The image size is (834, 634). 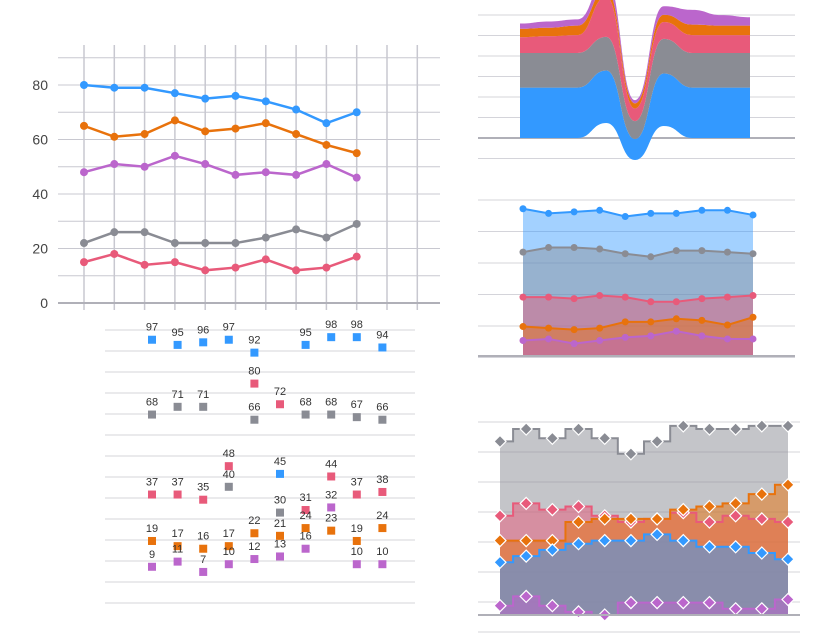 What do you see at coordinates (229, 552) in the screenshot?
I see `data-label: 10` at bounding box center [229, 552].